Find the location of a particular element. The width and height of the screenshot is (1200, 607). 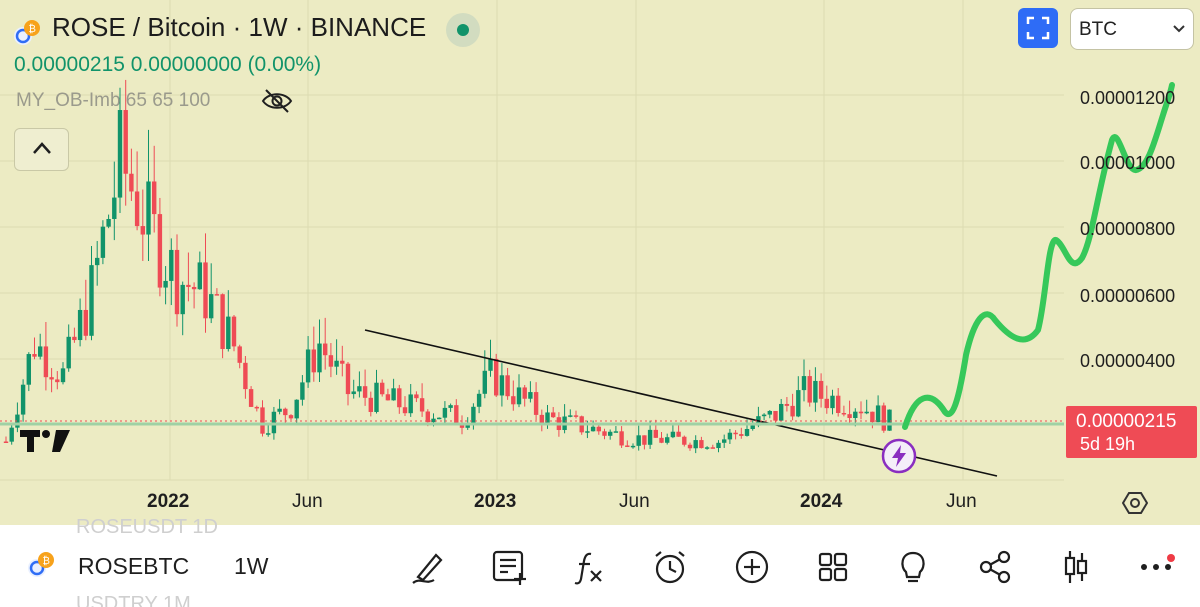

chart-settings-icon is located at coordinates (1135, 503).